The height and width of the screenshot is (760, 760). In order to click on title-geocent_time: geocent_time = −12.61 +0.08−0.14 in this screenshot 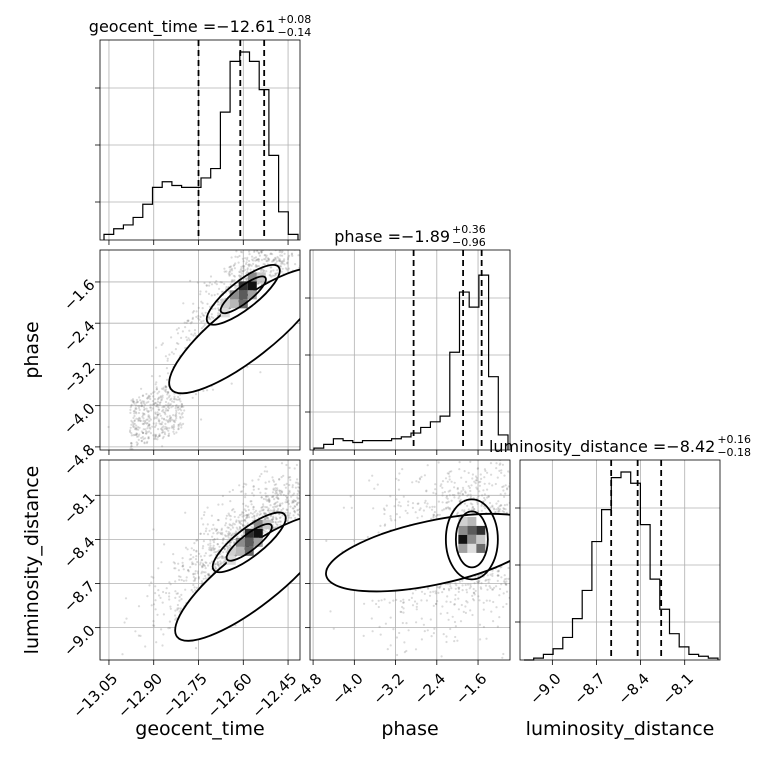, I will do `click(200, 26)`.